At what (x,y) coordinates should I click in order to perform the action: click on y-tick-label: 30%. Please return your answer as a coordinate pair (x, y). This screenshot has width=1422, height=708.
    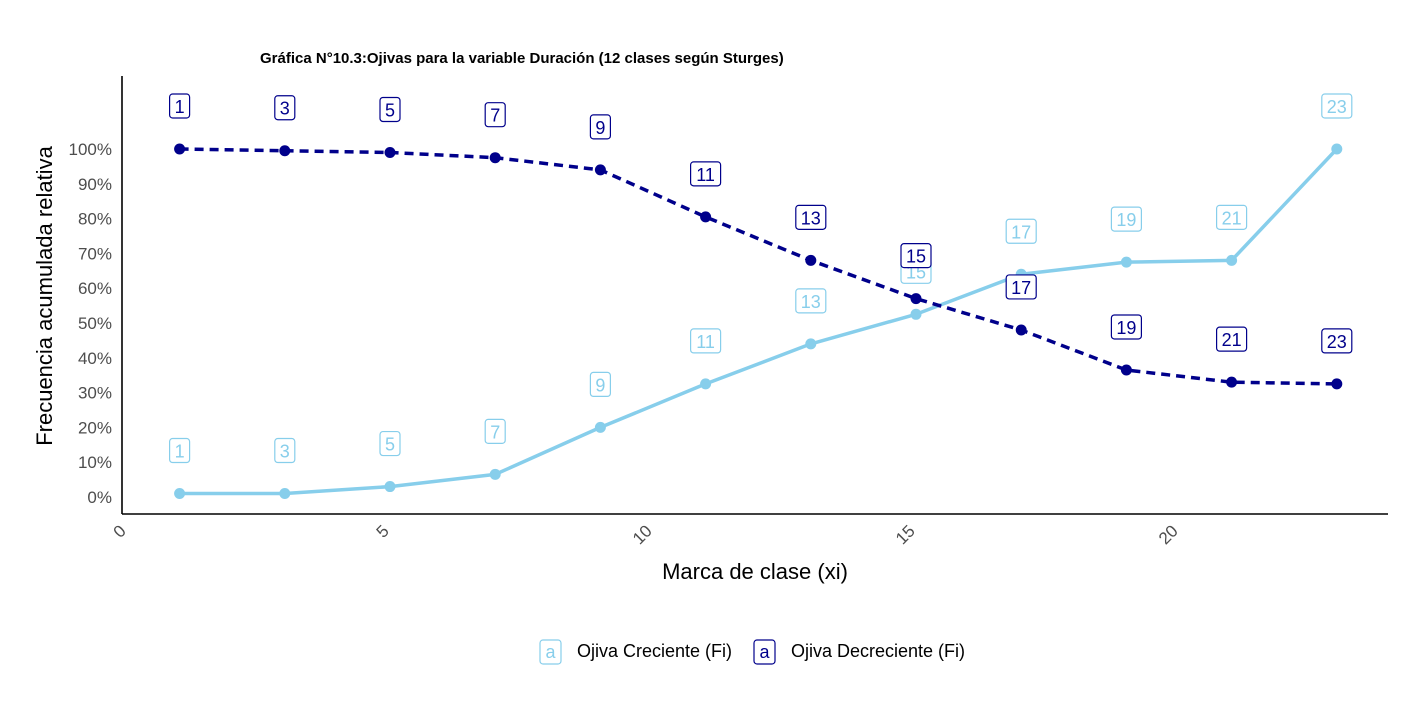
    Looking at the image, I should click on (95, 393).